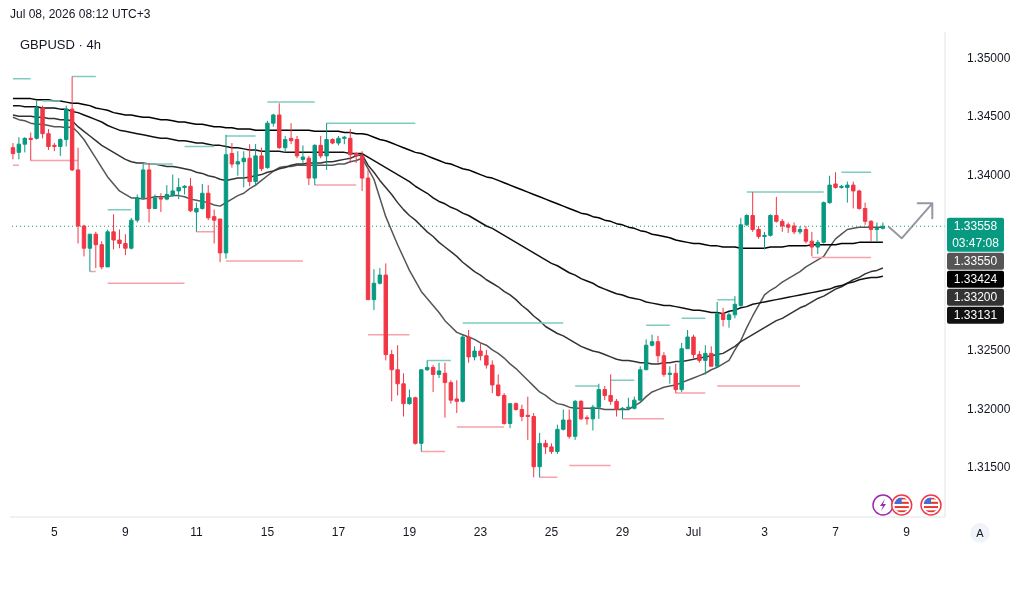  I want to click on x-tick-label: 5, so click(55, 531).